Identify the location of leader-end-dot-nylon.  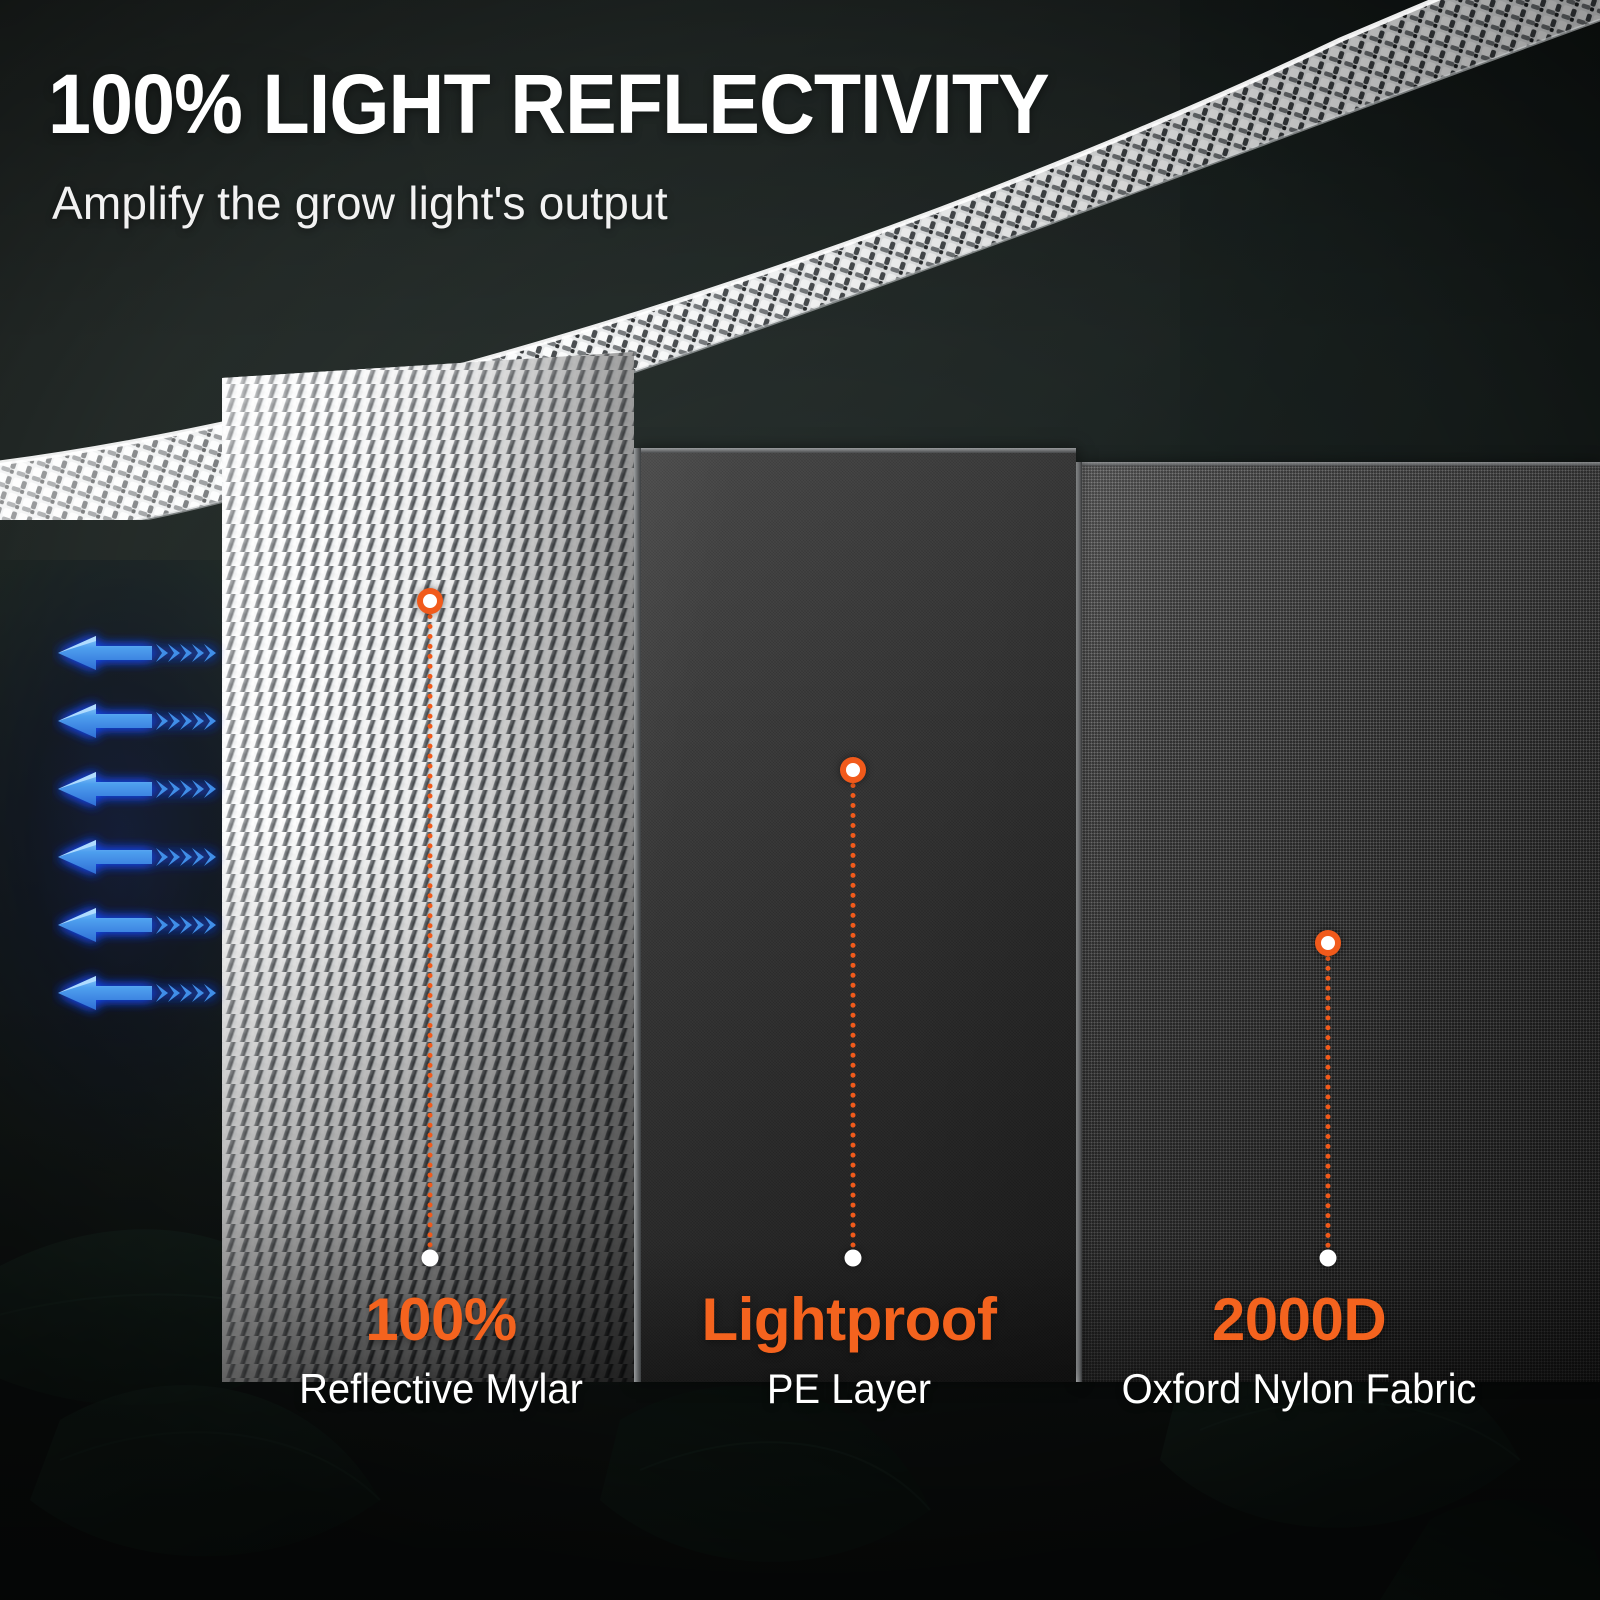
(1328, 1258).